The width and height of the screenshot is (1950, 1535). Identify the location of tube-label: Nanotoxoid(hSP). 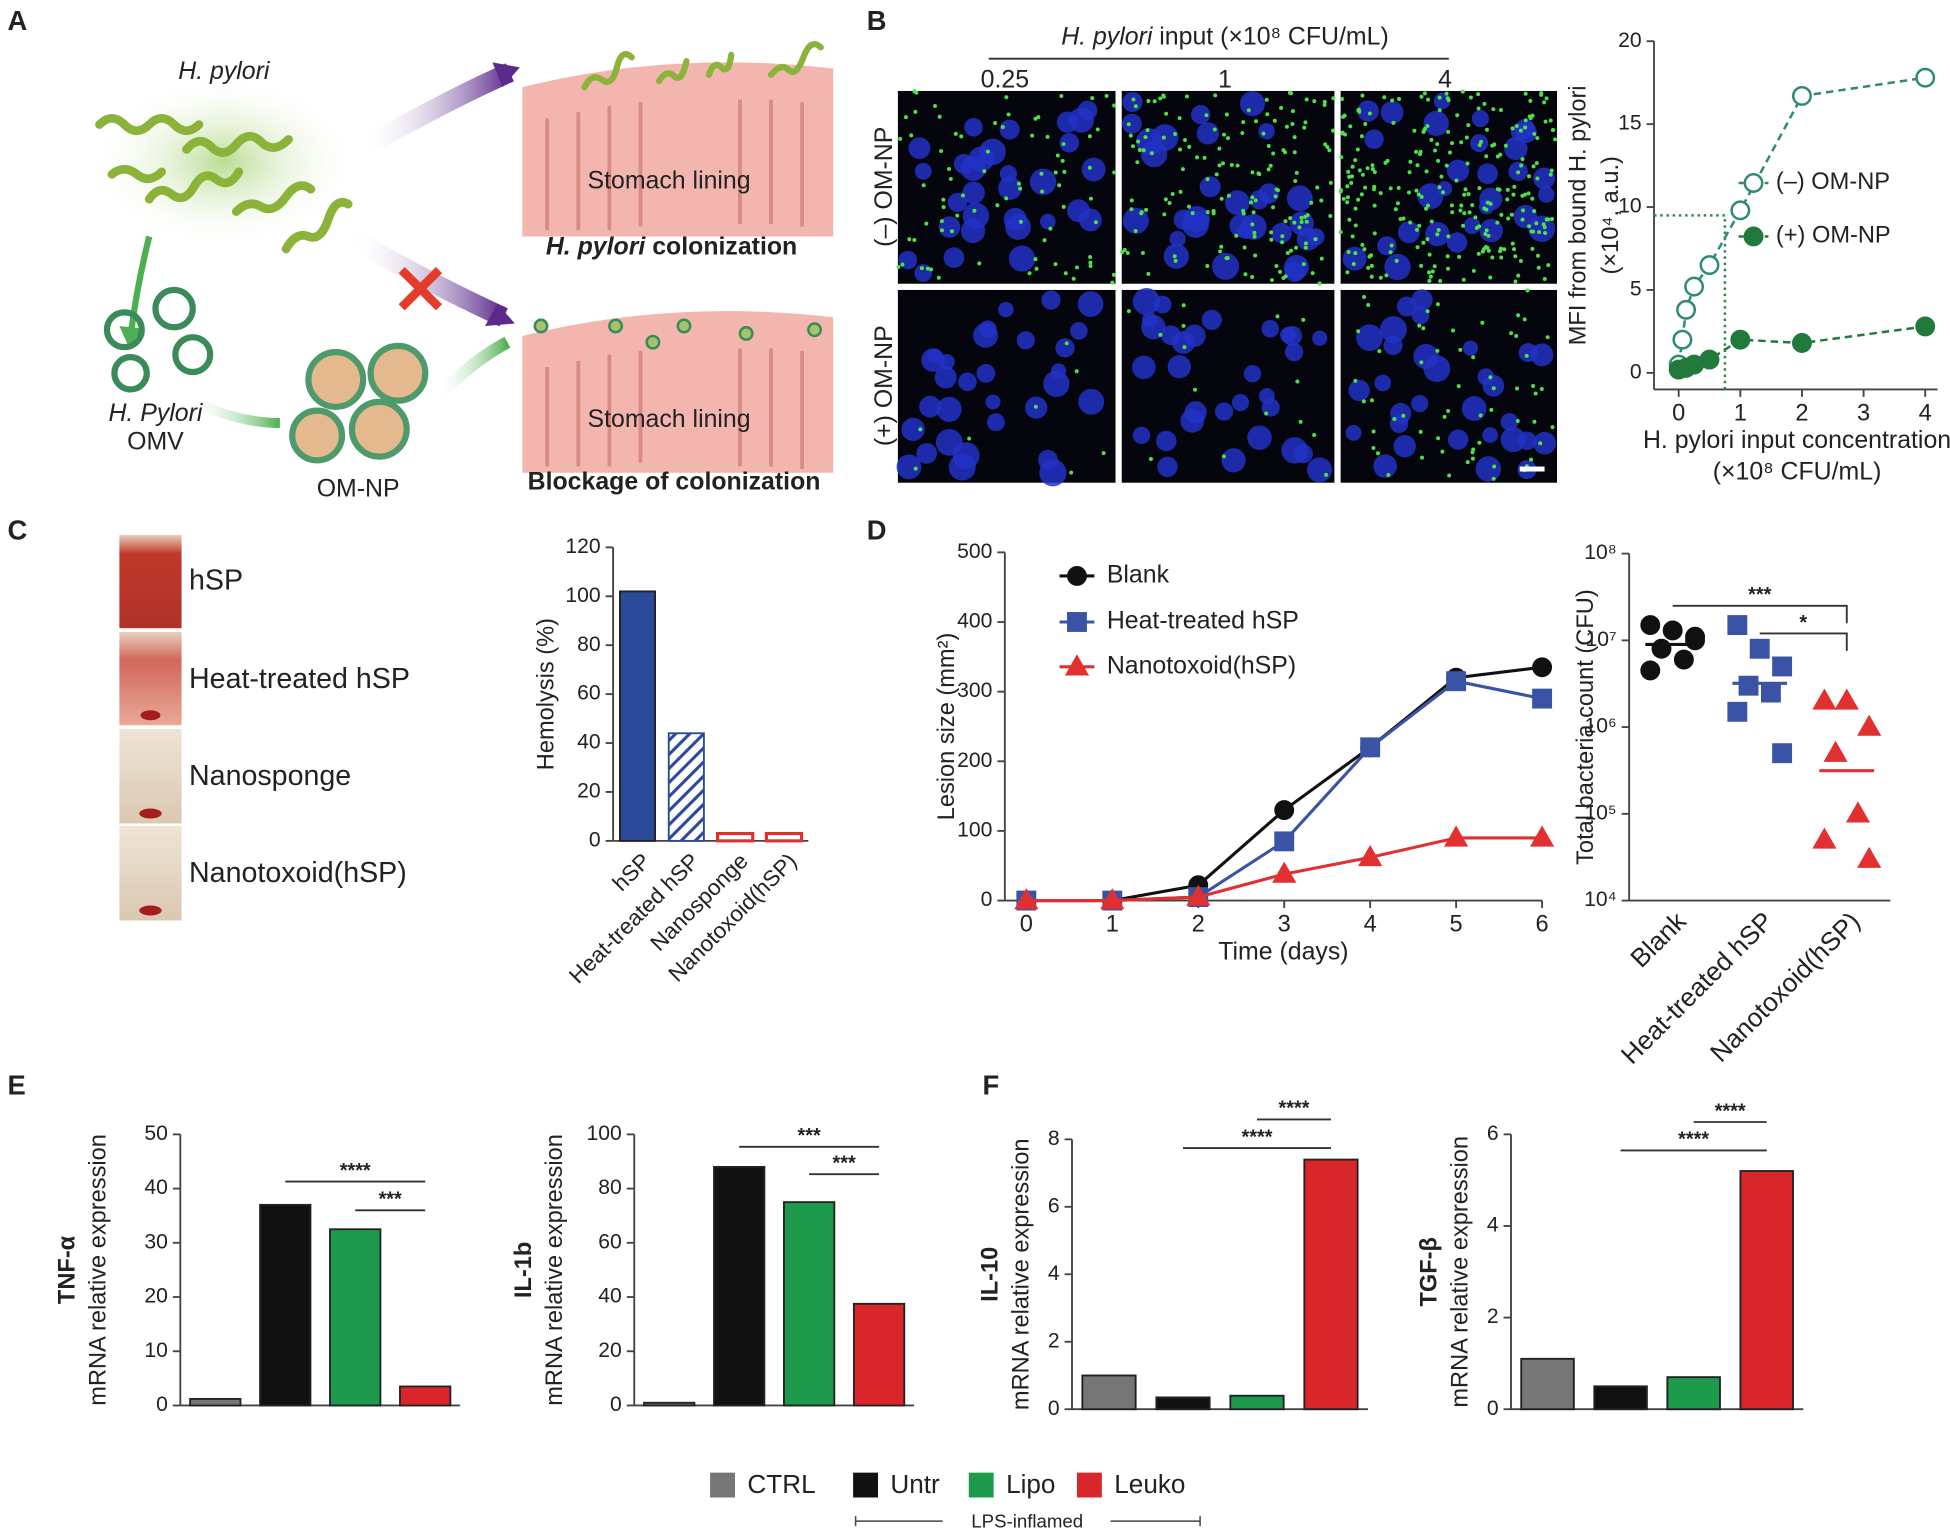
(298, 873).